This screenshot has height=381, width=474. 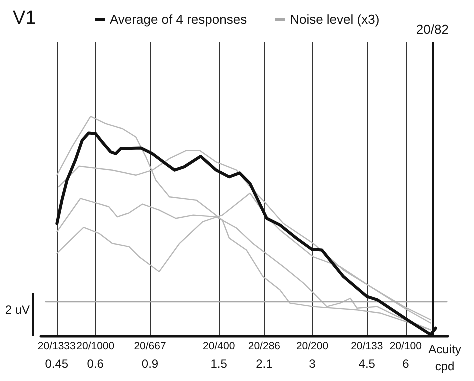 I want to click on x-tick-label: 0.45, so click(x=57, y=364).